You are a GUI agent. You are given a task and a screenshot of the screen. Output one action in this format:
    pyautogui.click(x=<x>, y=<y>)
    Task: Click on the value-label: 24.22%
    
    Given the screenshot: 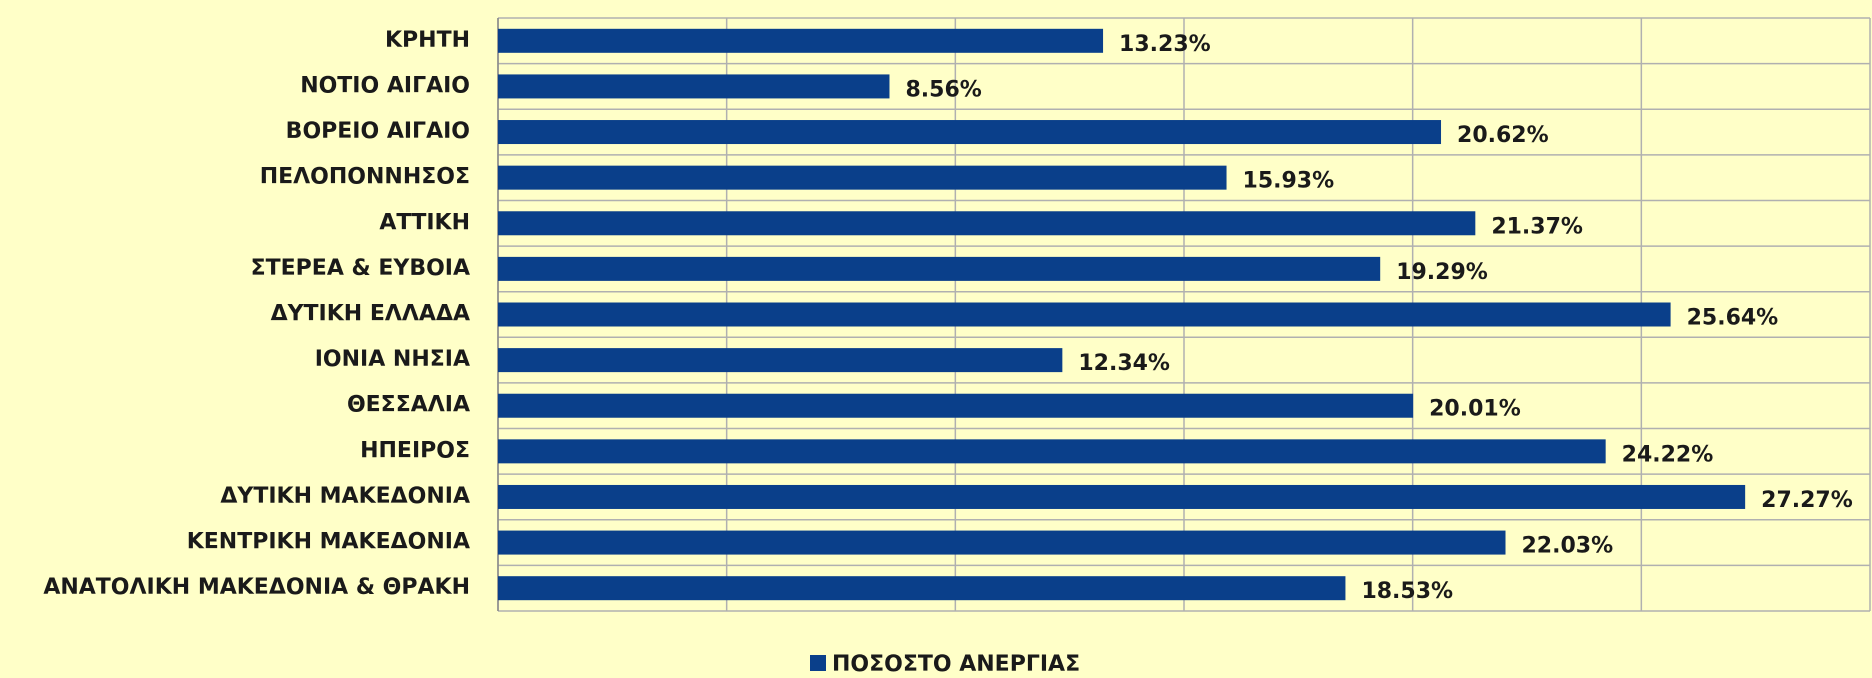 What is the action you would take?
    pyautogui.click(x=1668, y=454)
    